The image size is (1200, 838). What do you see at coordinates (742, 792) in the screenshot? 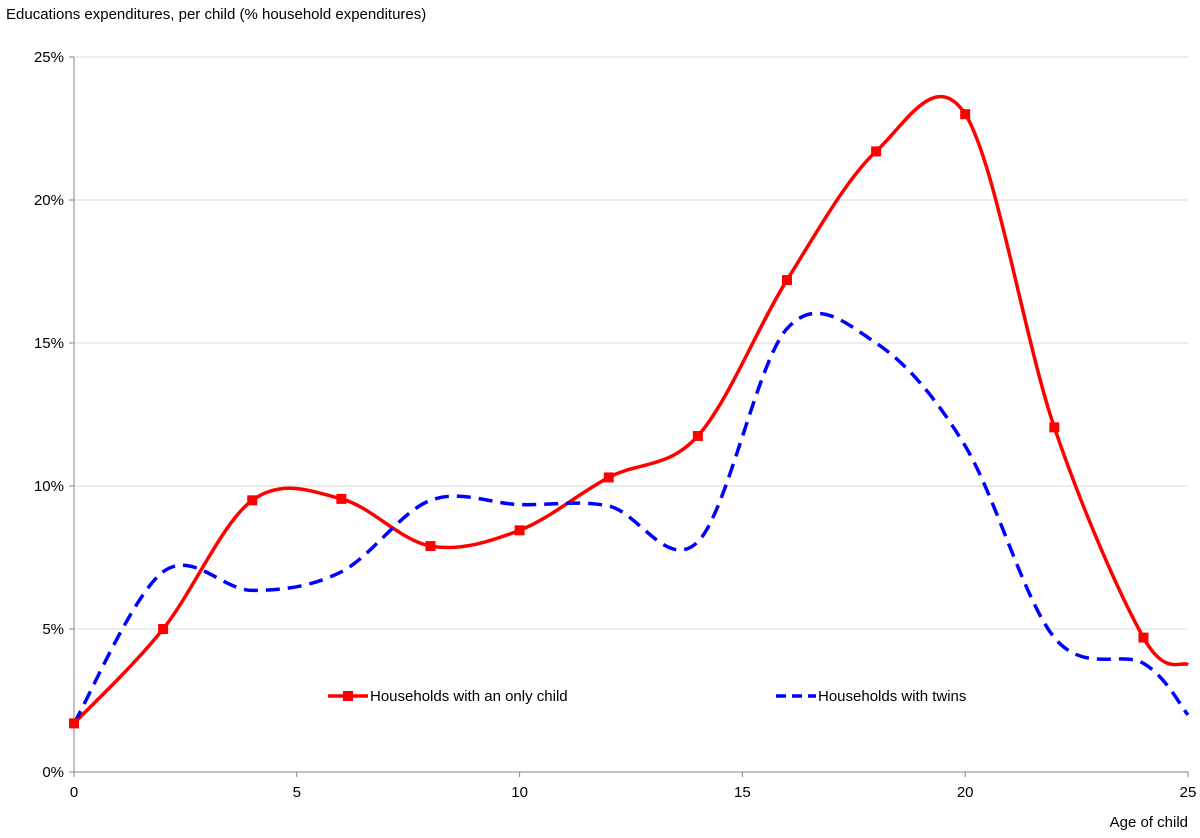
I see `x-tick-label: 15` at bounding box center [742, 792].